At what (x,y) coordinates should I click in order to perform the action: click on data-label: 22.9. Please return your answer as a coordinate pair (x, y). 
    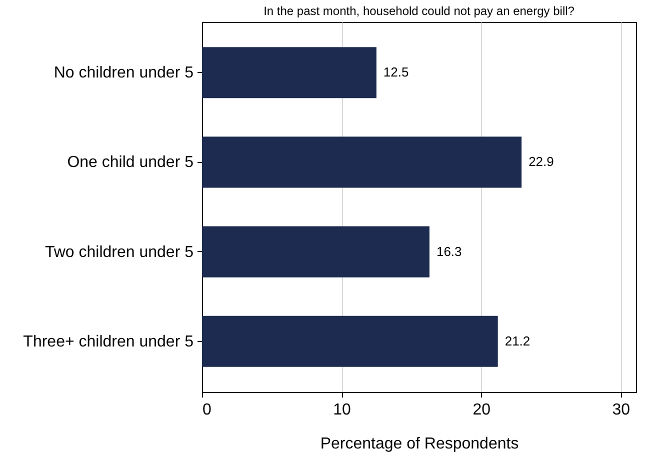
    Looking at the image, I should click on (541, 162).